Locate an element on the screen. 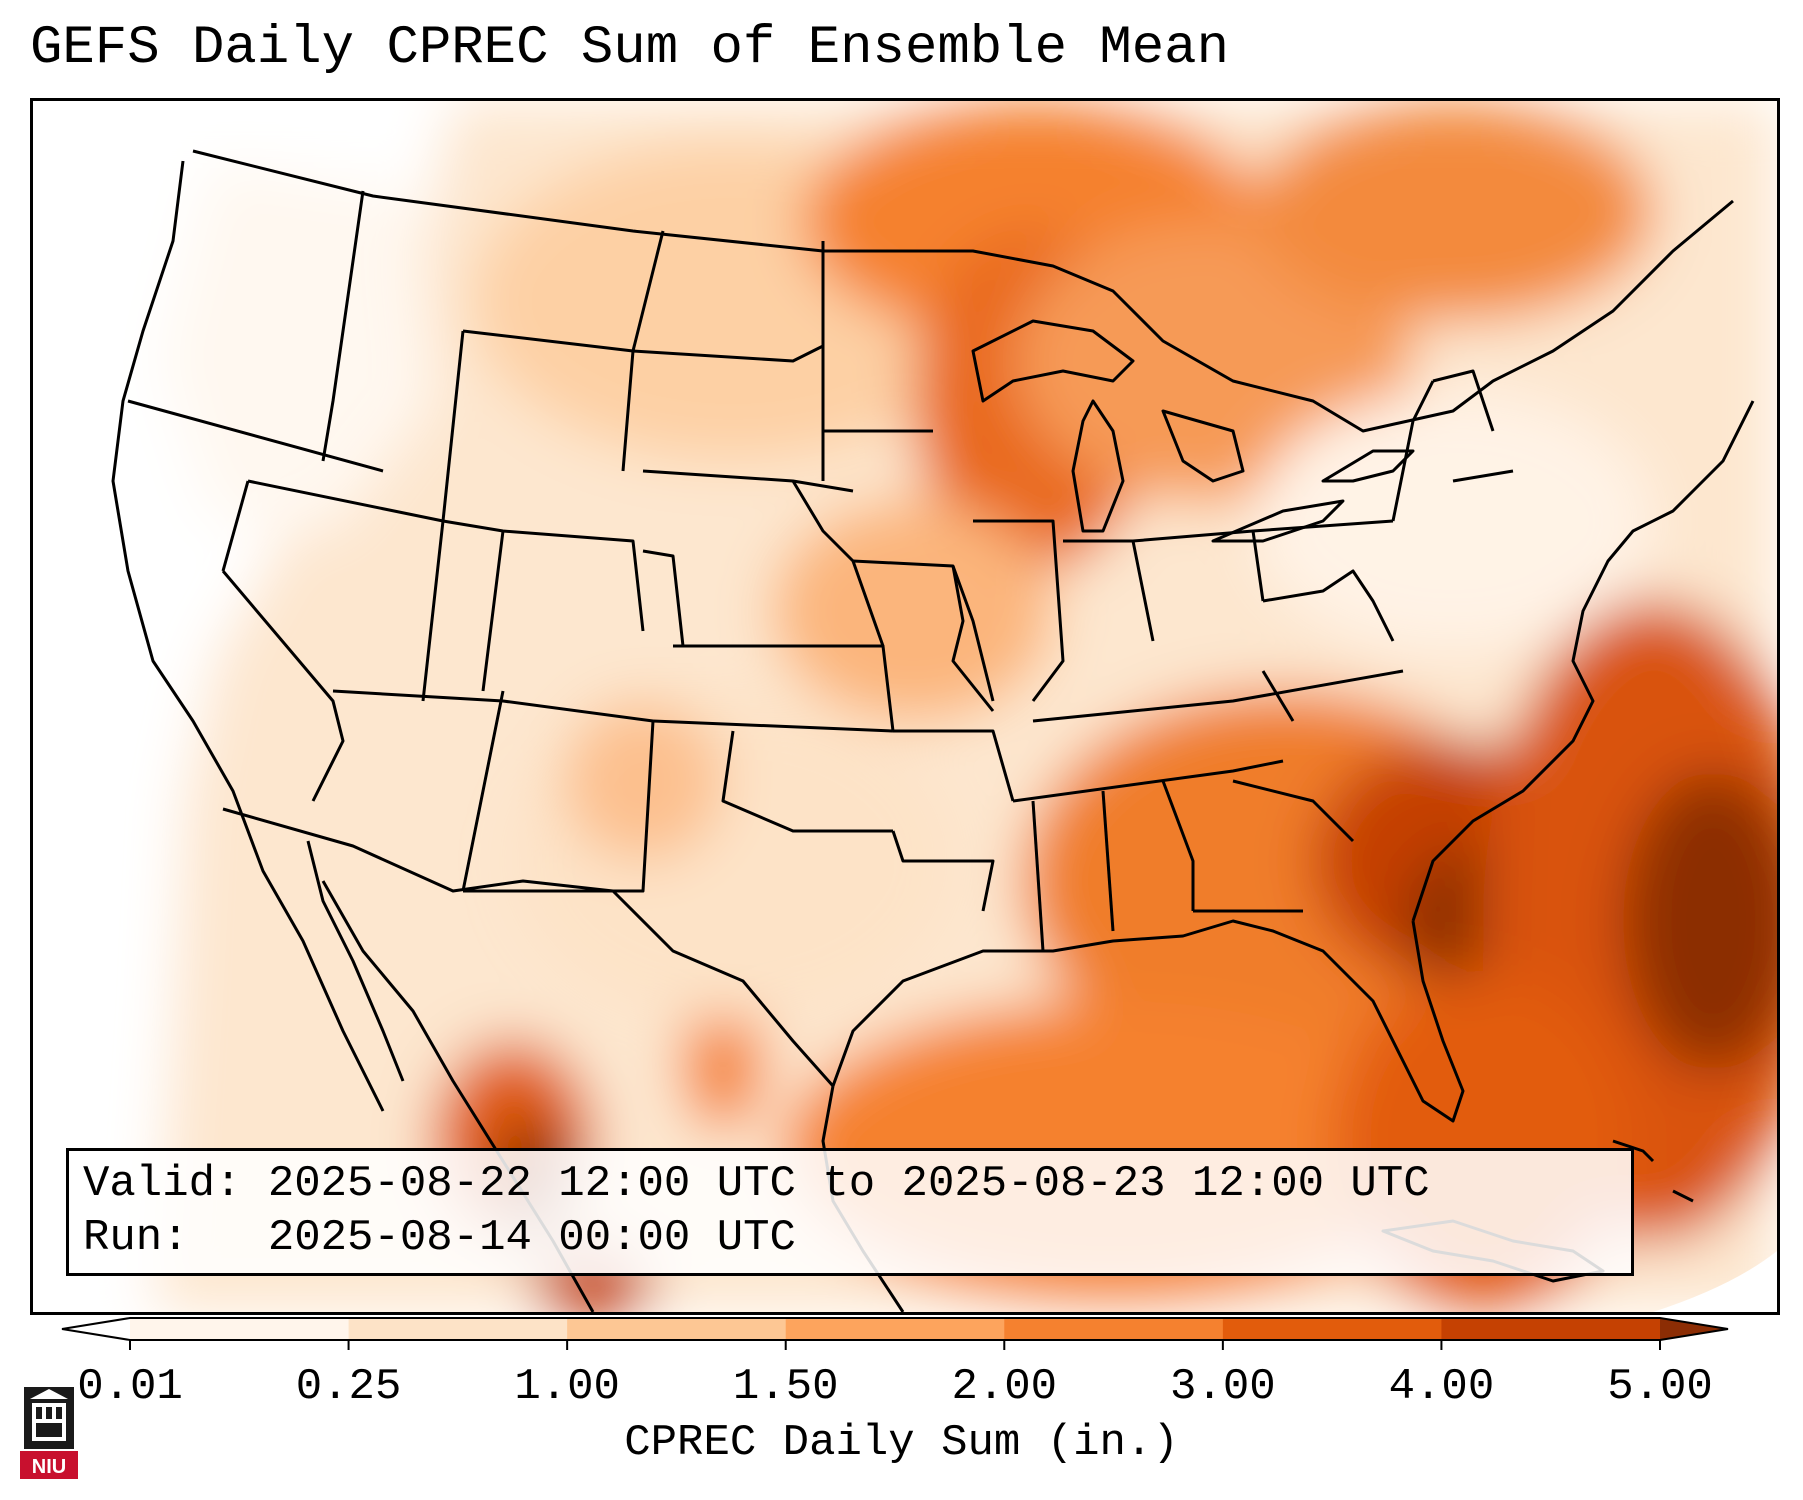  valid-label: Valid: is located at coordinates (162, 1184).